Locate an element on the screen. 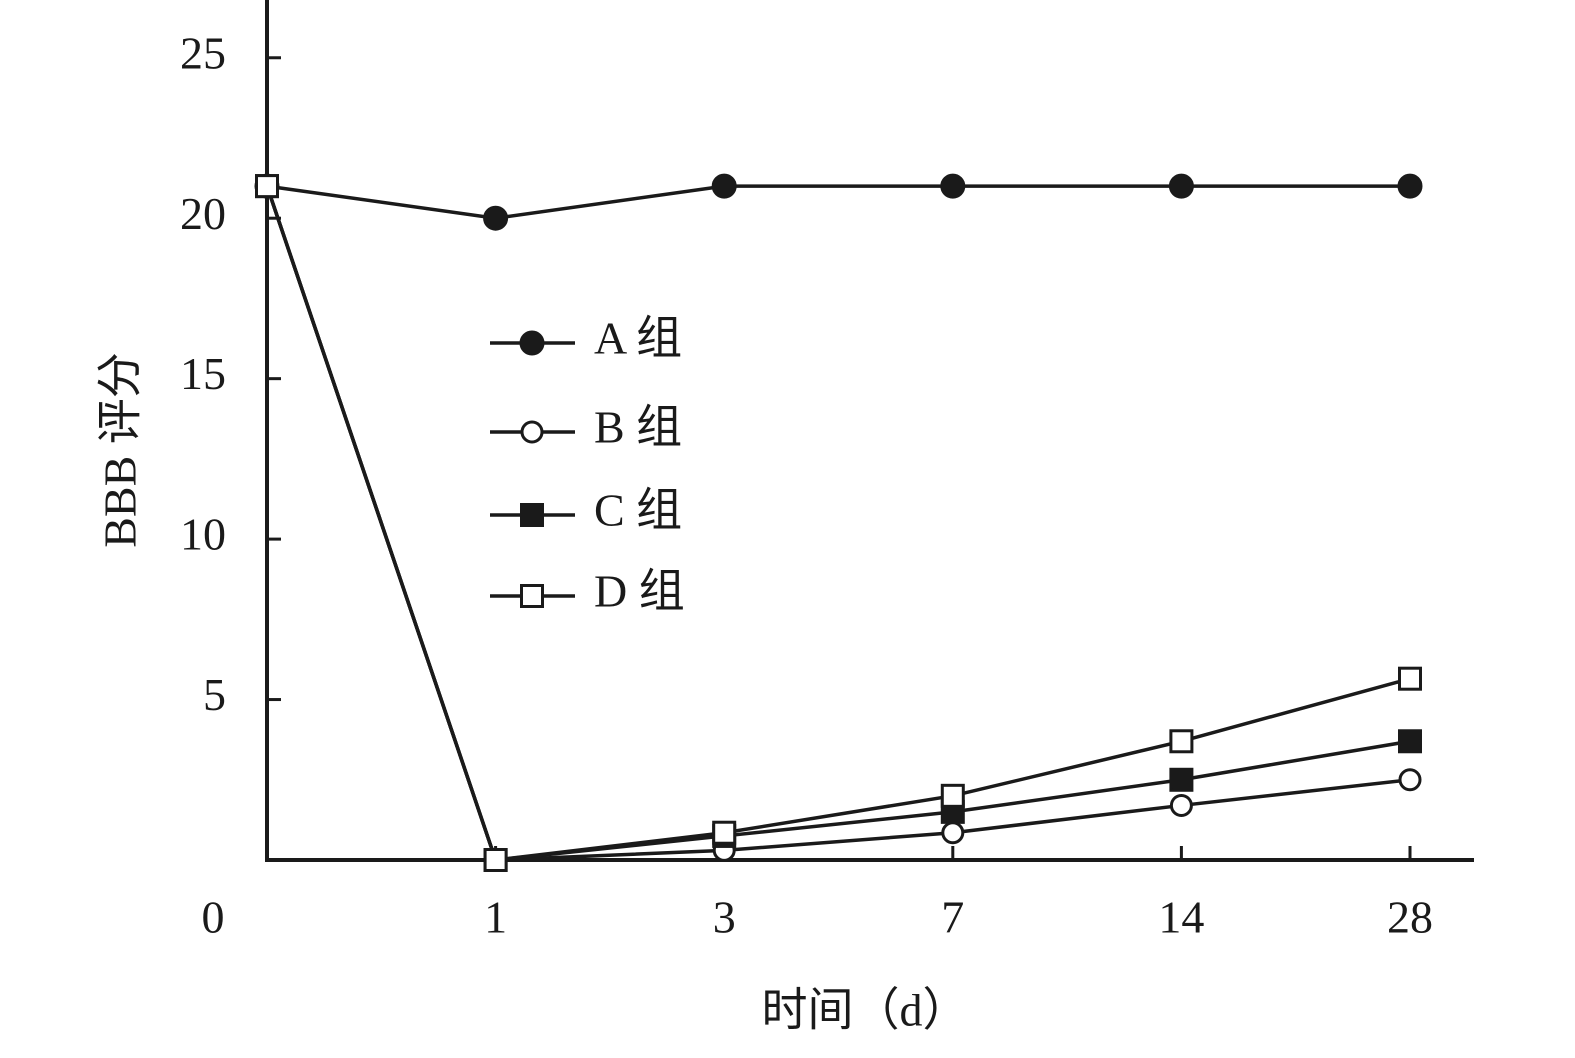 Image resolution: width=1575 pixels, height=1058 pixels. legend-label: B 组 is located at coordinates (638, 427).